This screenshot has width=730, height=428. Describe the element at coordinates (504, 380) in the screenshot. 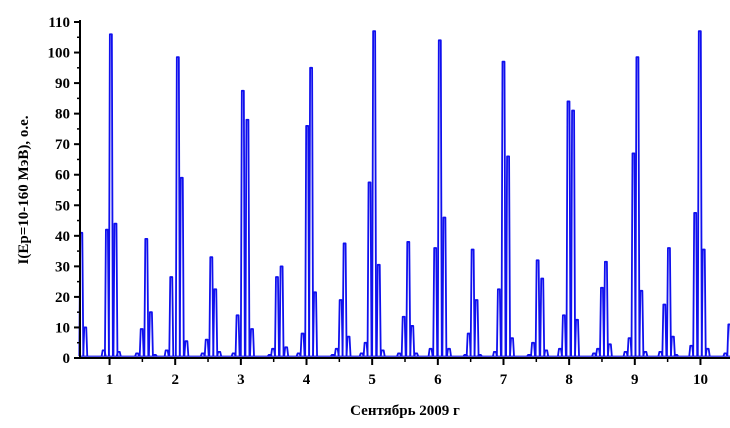

I see `x-tick-label: 7` at that location.